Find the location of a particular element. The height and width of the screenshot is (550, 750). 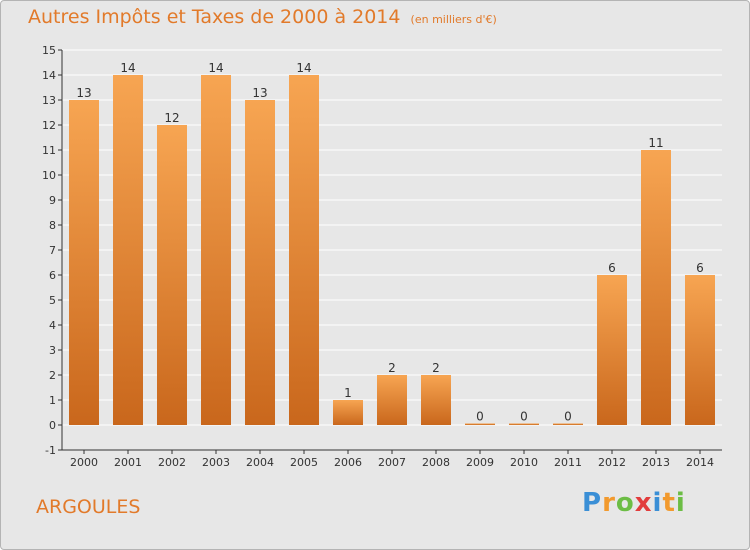

bar-2008 is located at coordinates (436, 400).